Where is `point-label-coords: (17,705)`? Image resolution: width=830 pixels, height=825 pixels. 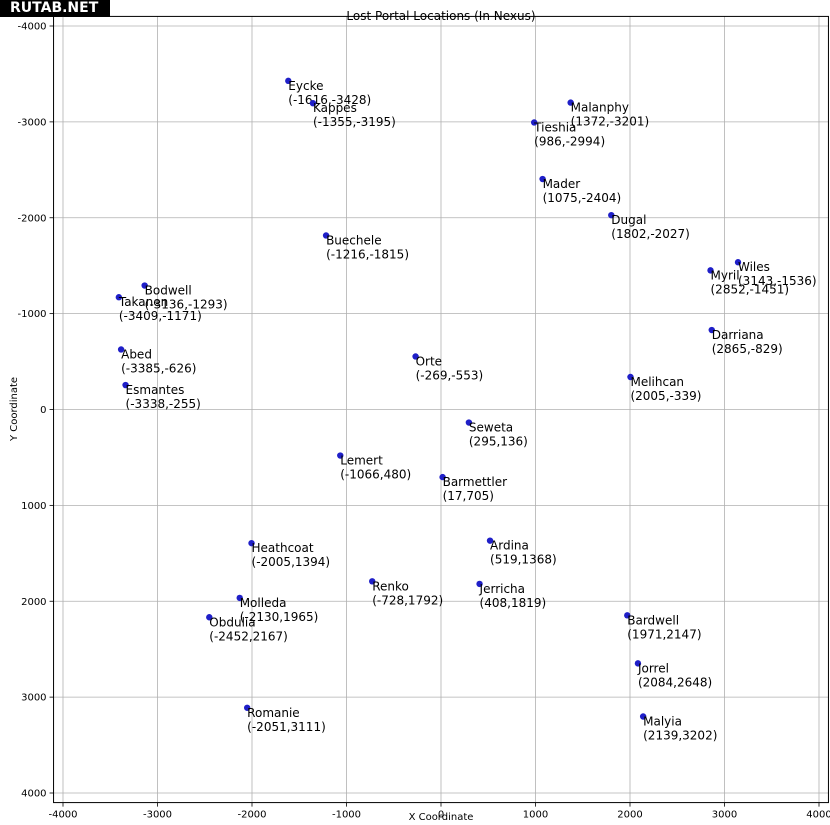
point-label-coords: (17,705) is located at coordinates (468, 496).